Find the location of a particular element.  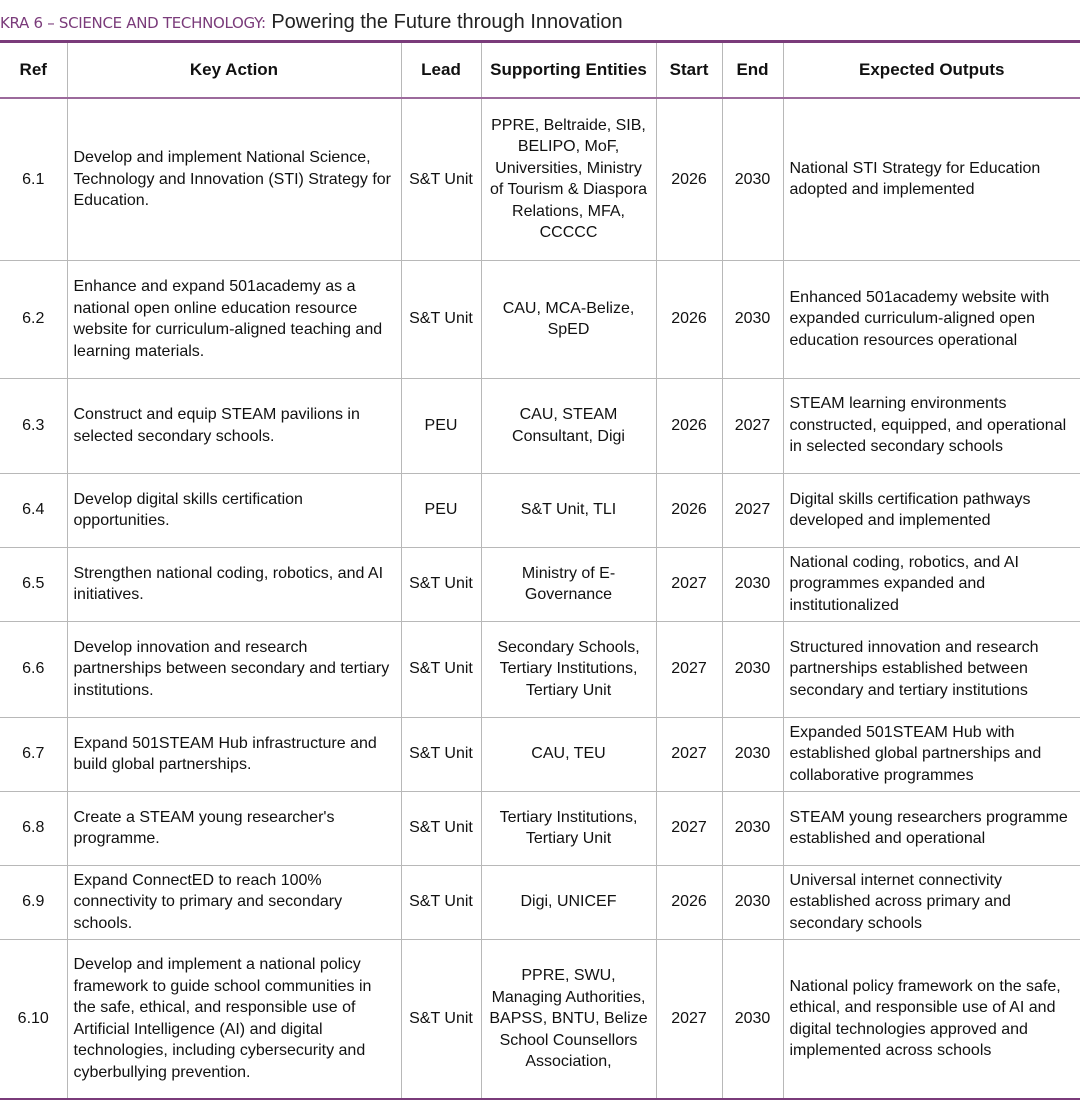

ref: 6.9 is located at coordinates (34, 902).